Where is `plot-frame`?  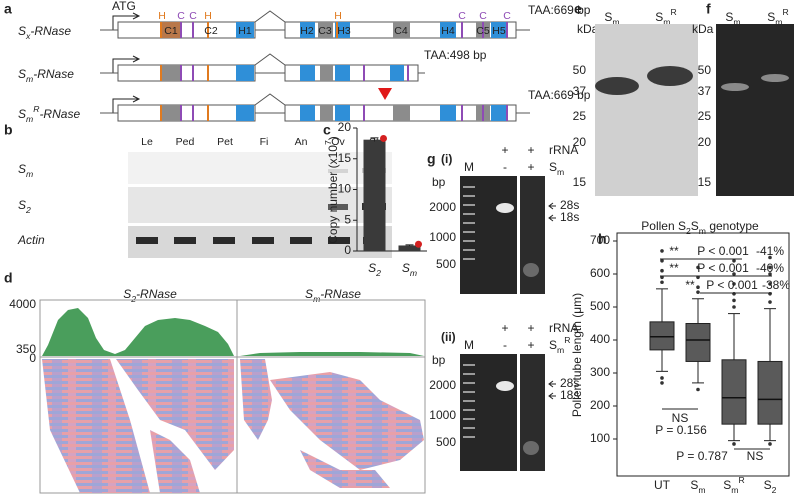
plot-frame is located at coordinates (703, 354).